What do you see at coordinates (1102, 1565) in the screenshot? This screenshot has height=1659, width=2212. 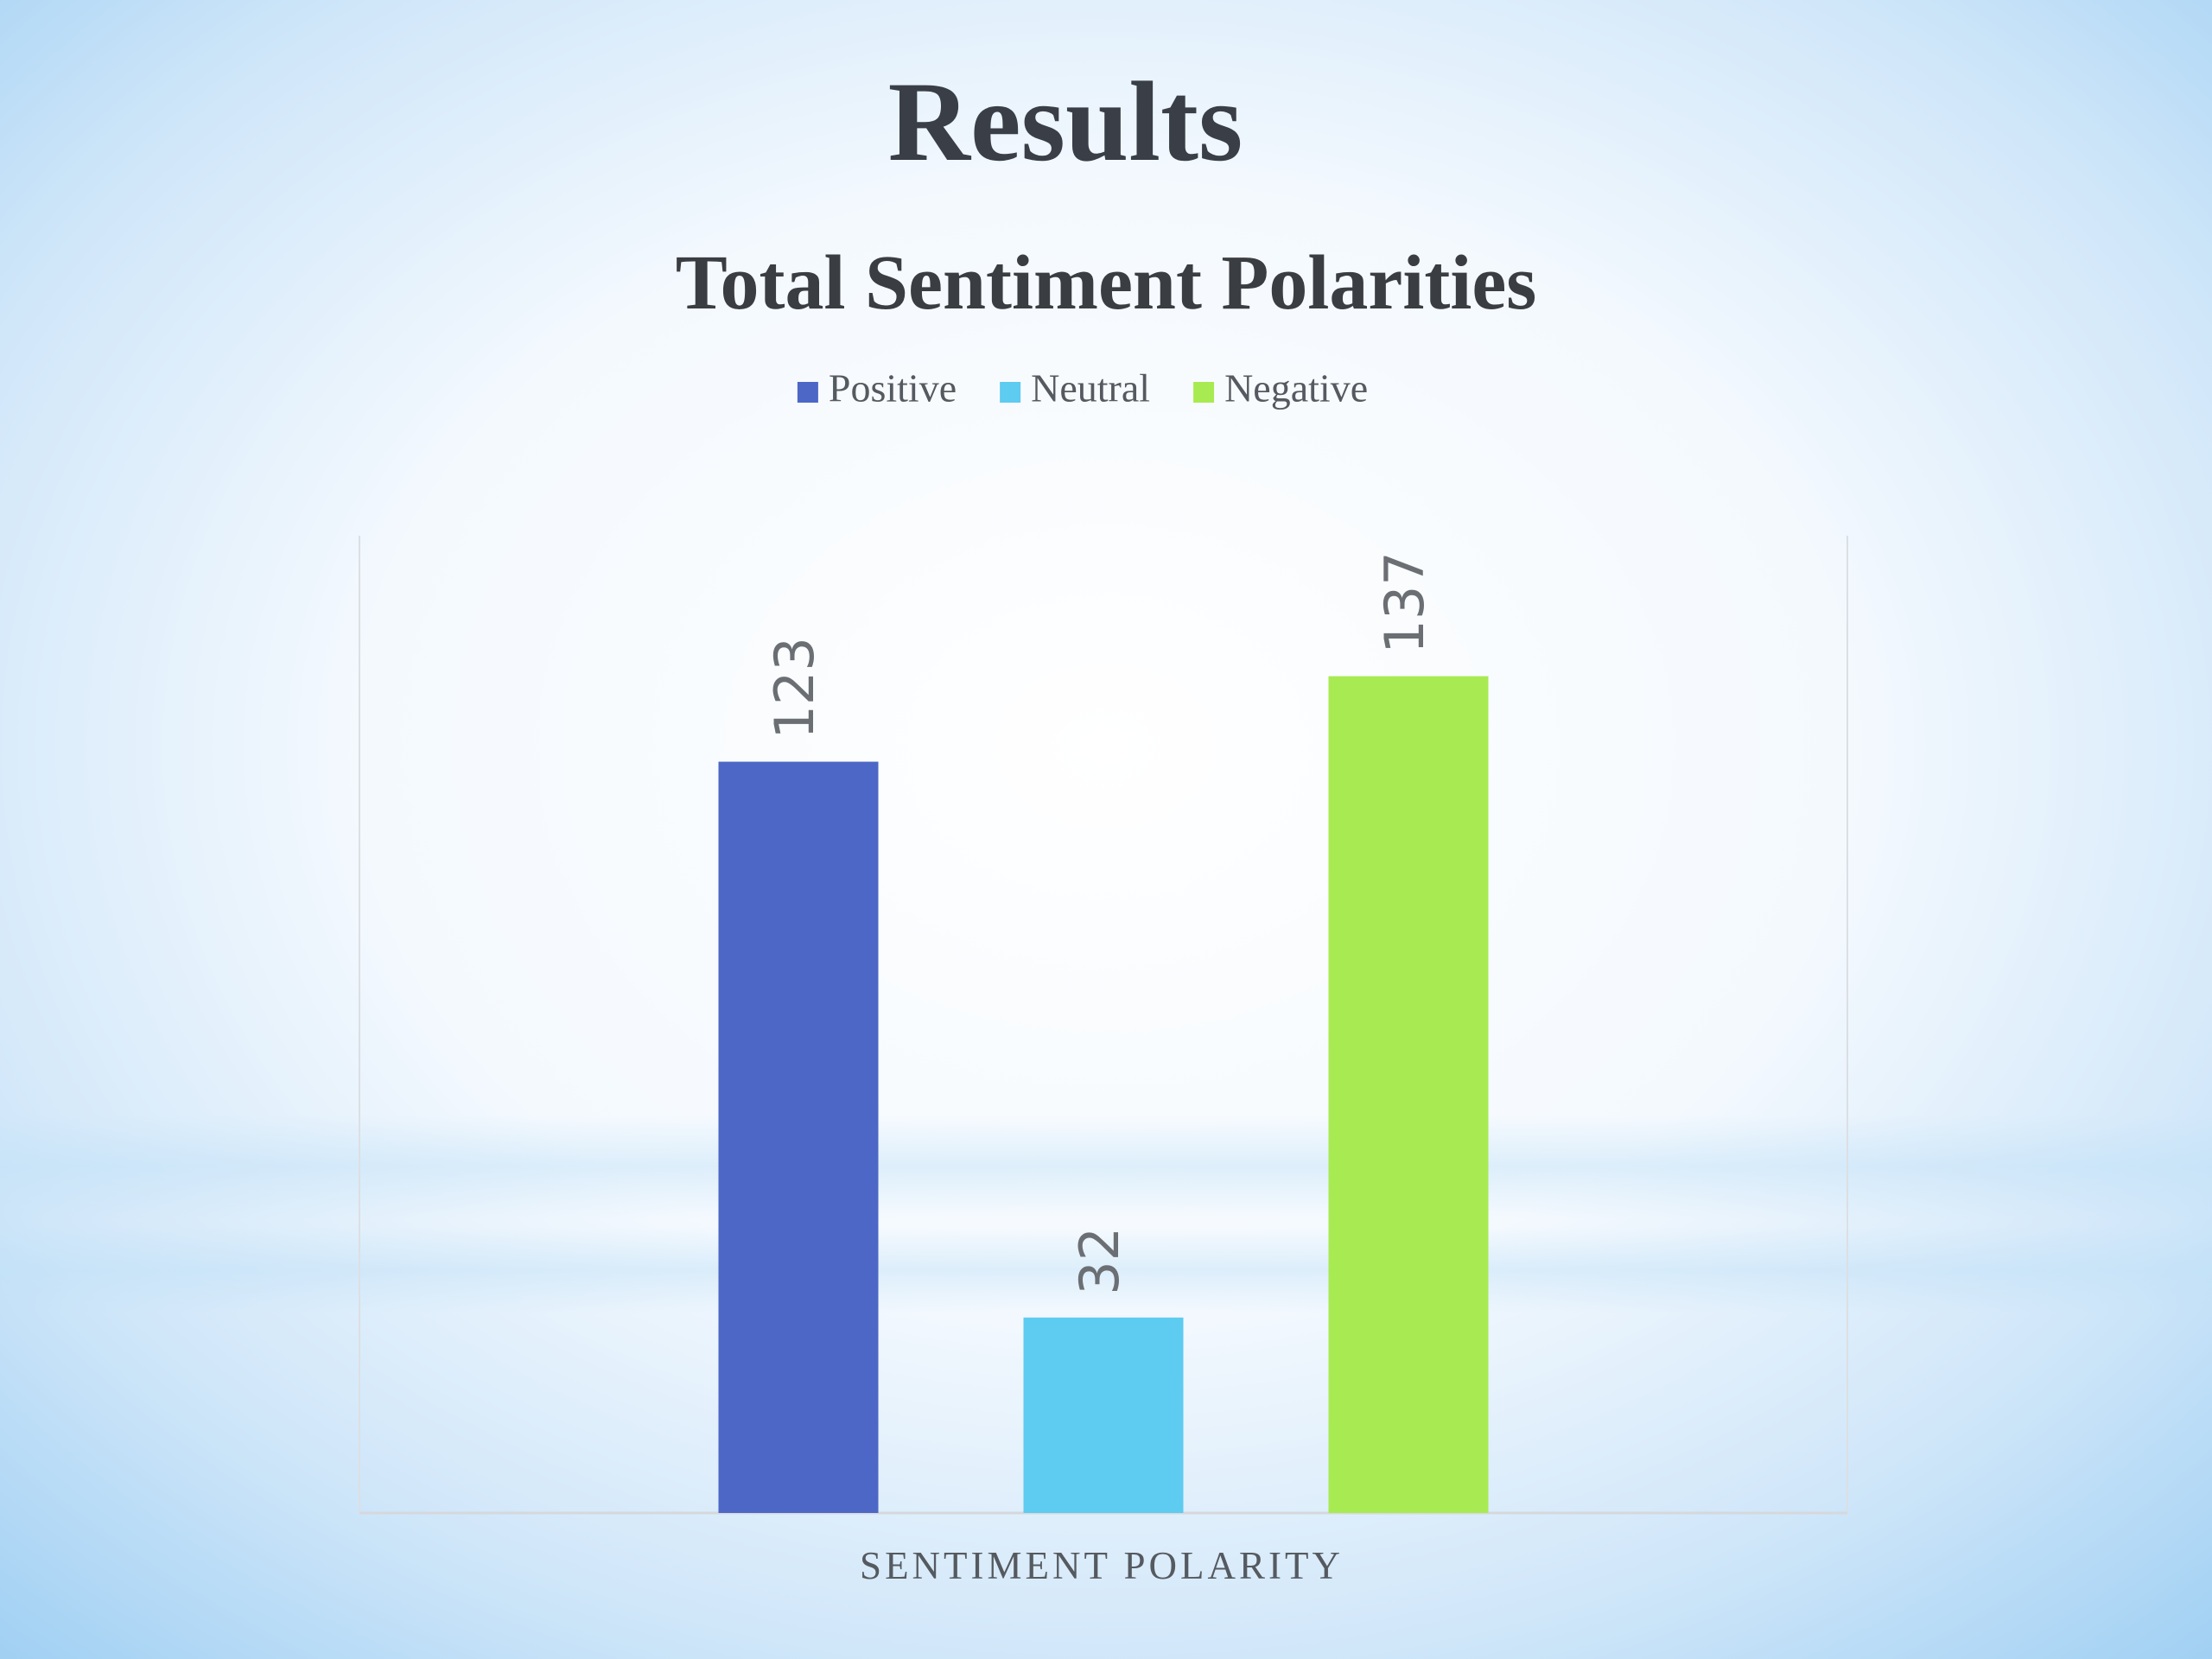 I see `x-axis-label: SENTIMENT POLARITY` at bounding box center [1102, 1565].